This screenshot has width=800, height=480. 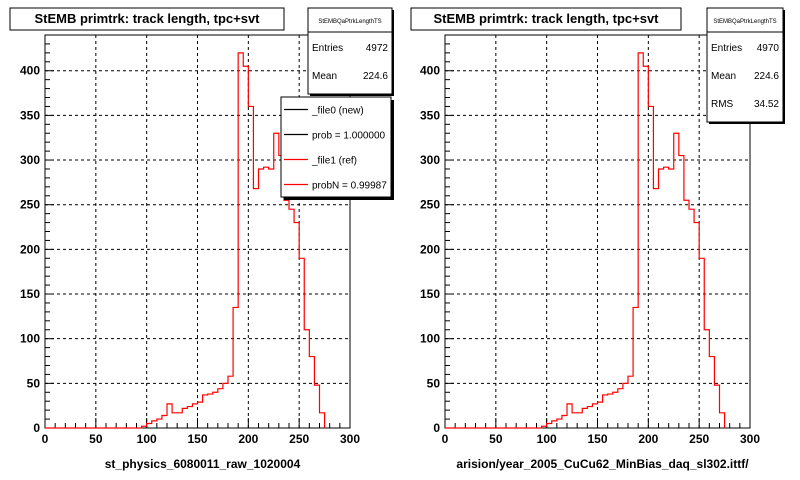 I want to click on stats-value: 4972, so click(x=377, y=48).